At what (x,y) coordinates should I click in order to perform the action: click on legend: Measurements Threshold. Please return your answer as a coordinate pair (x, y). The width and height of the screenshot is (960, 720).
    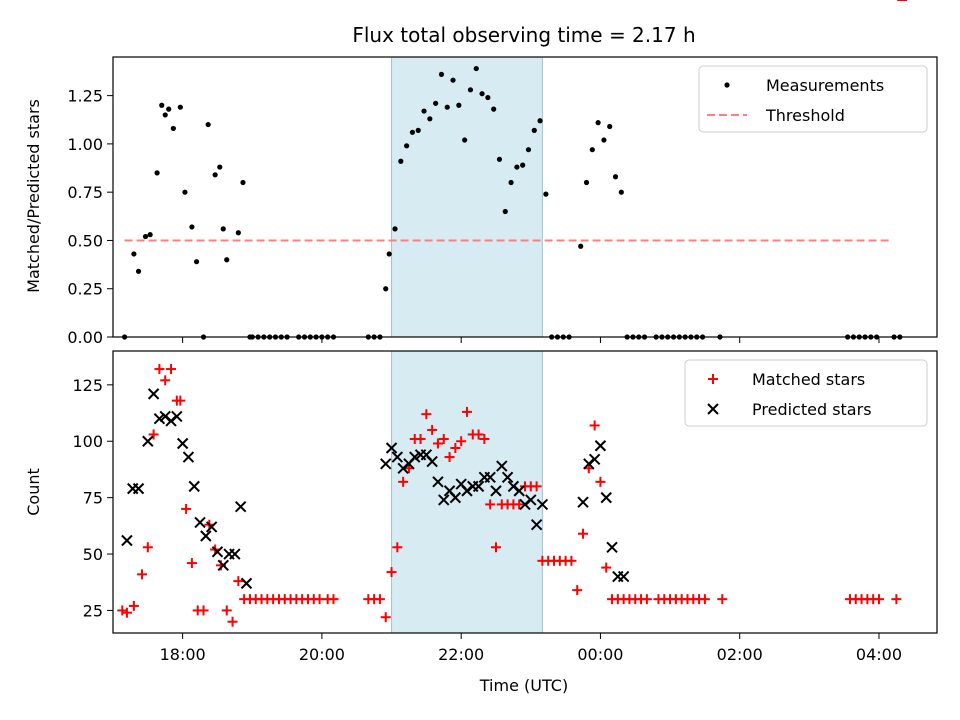
    Looking at the image, I should click on (813, 99).